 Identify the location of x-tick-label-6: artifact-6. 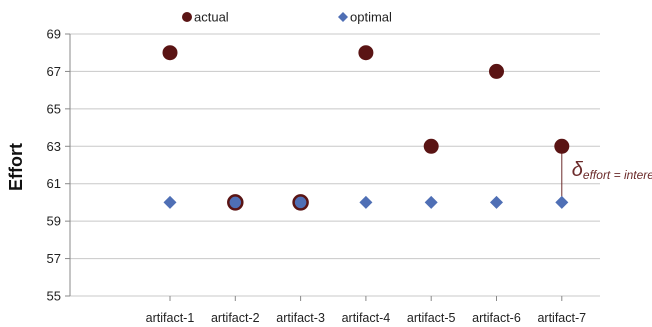
(496, 318).